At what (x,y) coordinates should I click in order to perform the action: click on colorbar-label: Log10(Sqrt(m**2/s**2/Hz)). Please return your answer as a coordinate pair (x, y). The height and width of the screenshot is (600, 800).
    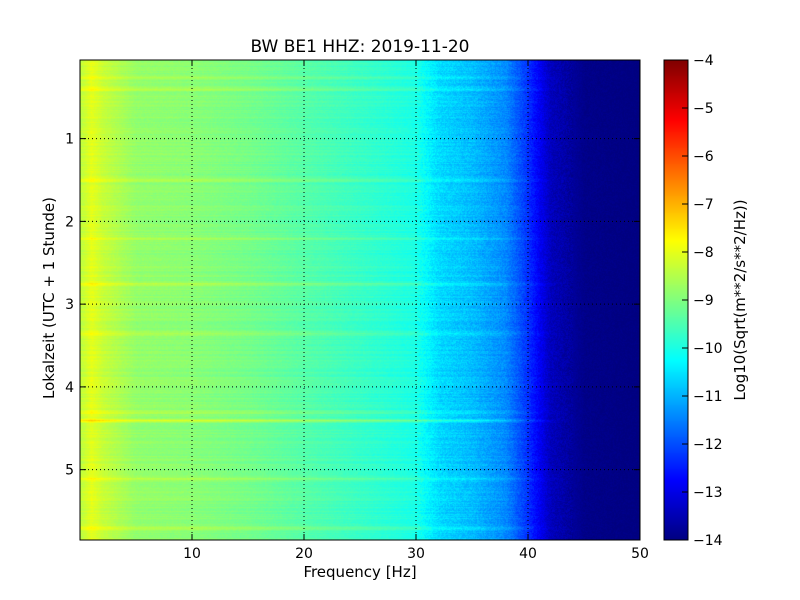
    Looking at the image, I should click on (740, 299).